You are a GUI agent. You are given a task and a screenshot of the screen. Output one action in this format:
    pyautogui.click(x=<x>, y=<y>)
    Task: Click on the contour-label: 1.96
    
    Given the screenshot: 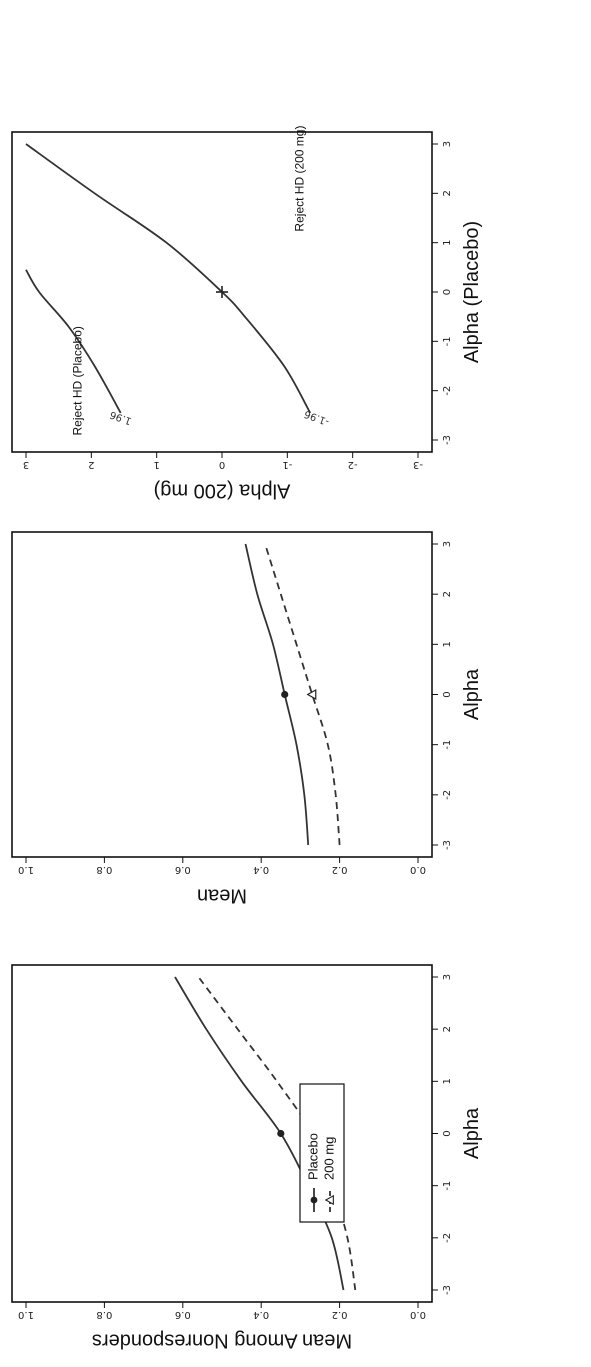 What is the action you would take?
    pyautogui.click(x=121, y=417)
    